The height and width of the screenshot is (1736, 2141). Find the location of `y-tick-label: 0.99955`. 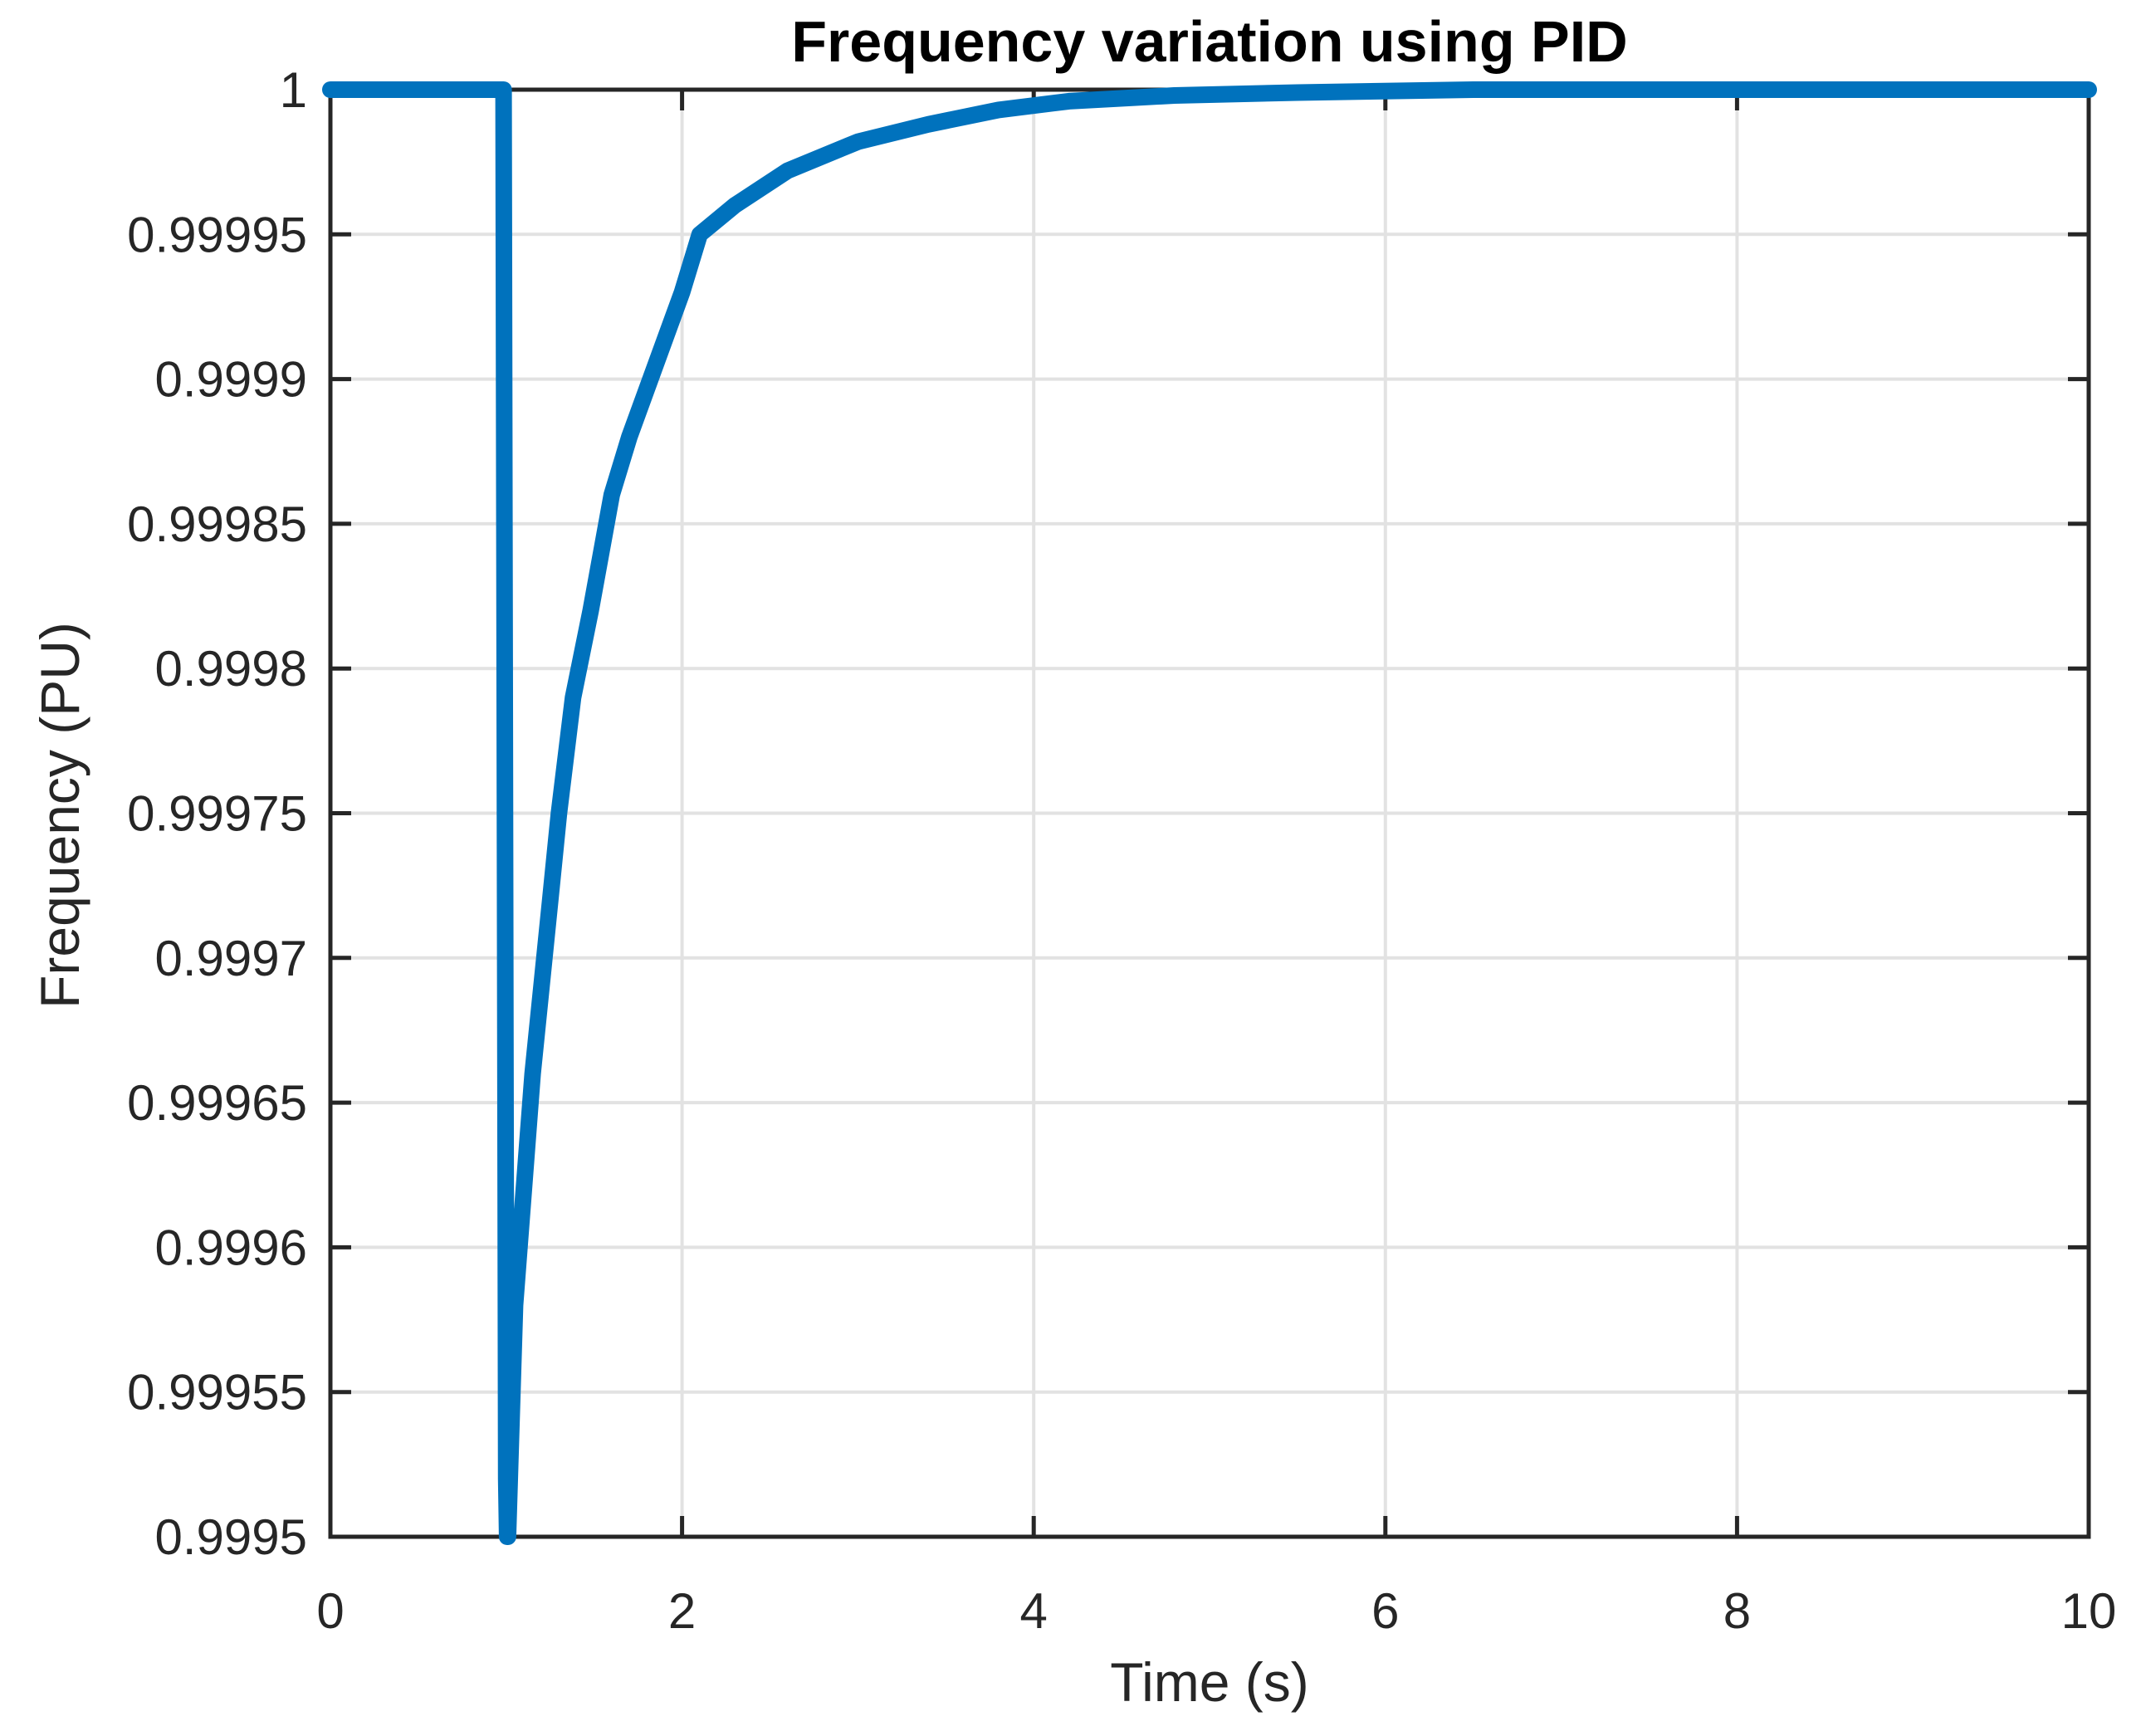

y-tick-label: 0.99955 is located at coordinates (217, 1393).